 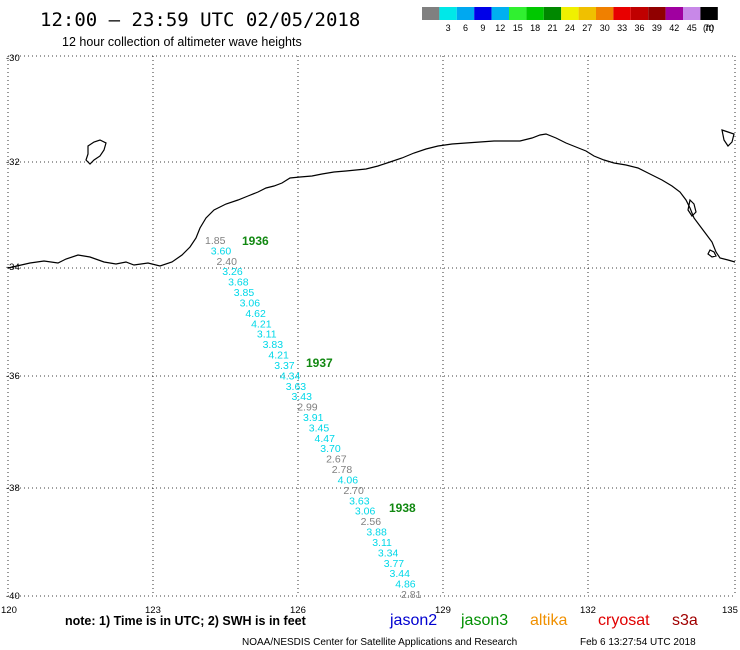 What do you see at coordinates (13, 162) in the screenshot?
I see `lat-tick-label: -32` at bounding box center [13, 162].